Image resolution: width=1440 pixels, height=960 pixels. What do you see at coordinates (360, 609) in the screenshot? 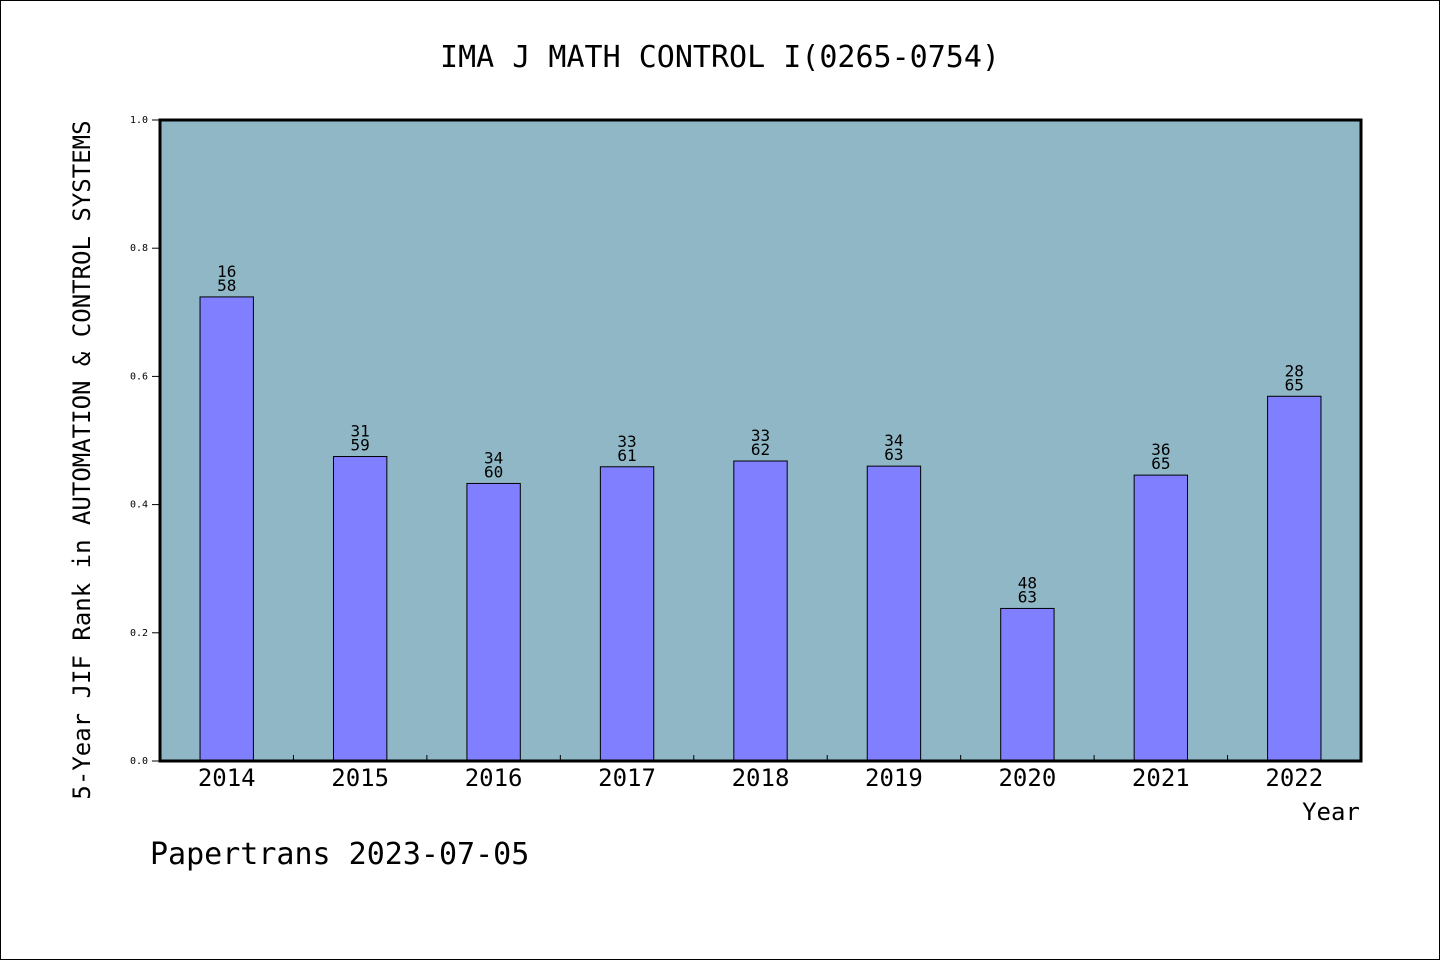
I see `bar-2015` at bounding box center [360, 609].